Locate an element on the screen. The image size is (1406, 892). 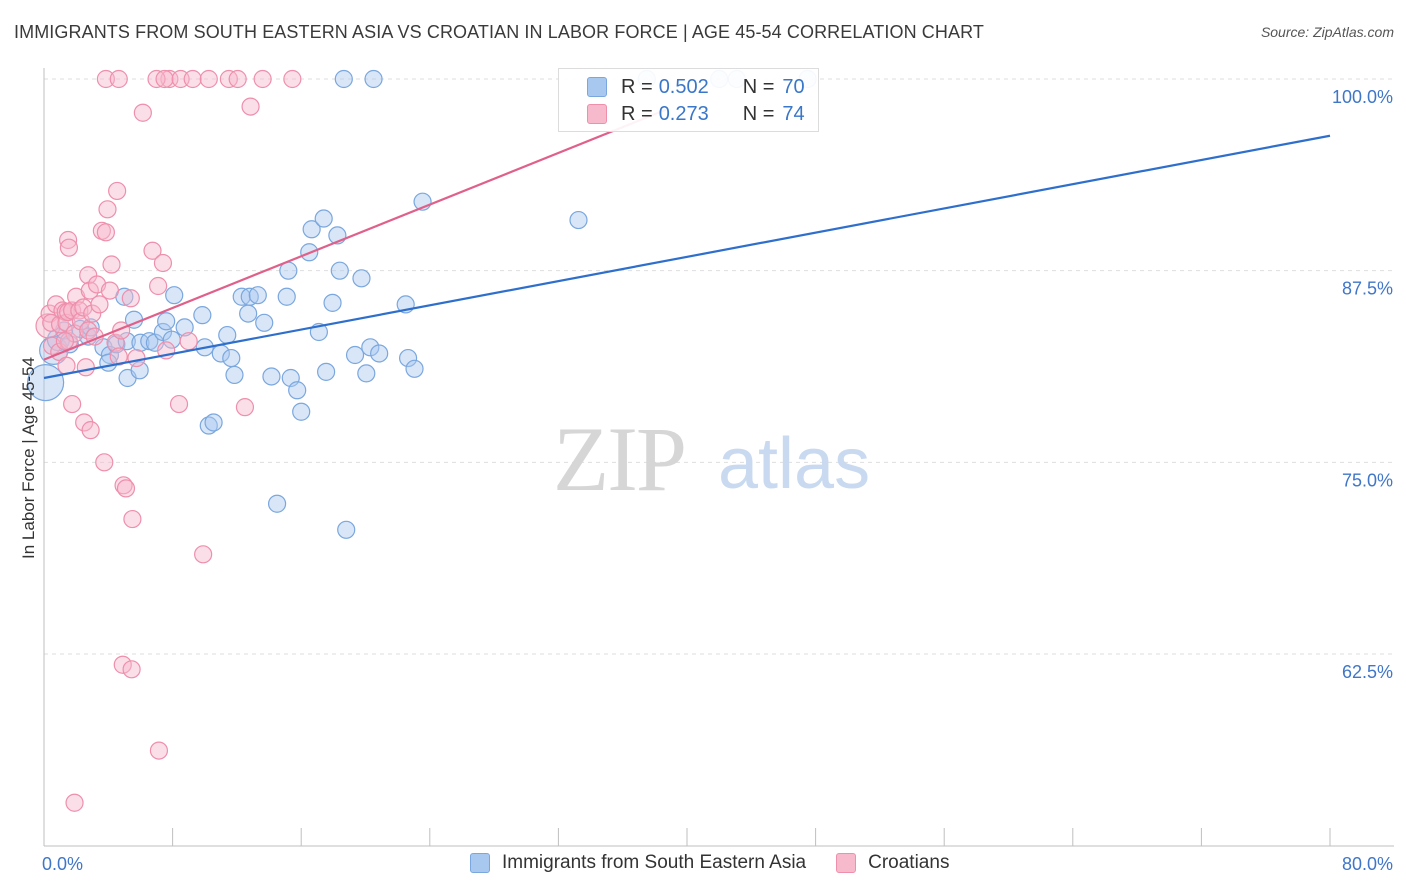
legend-item-croatians: Croatians is located at coordinates (892, 863).